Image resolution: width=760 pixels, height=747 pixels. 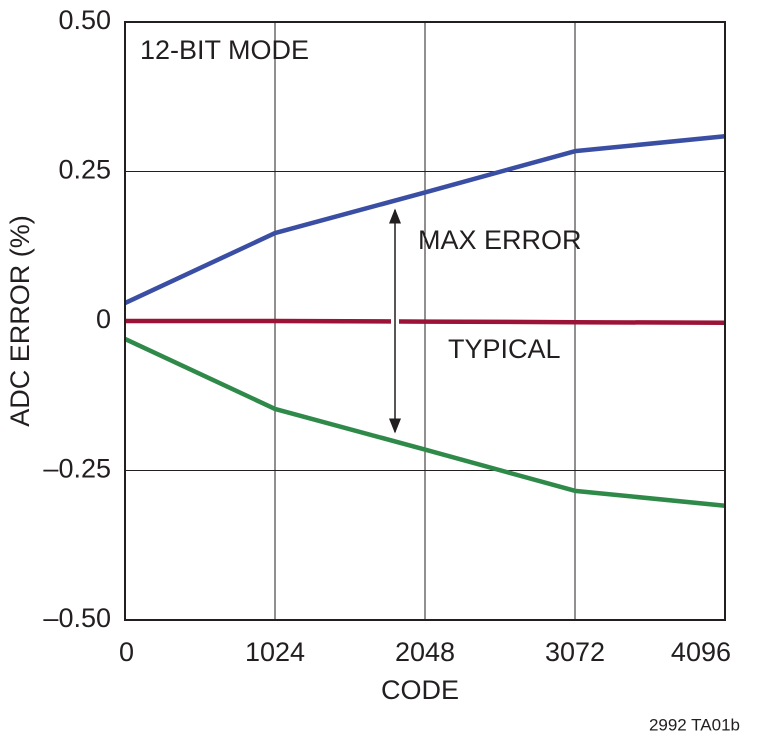 I want to click on max-error-label: MAX ERROR, so click(x=500, y=240).